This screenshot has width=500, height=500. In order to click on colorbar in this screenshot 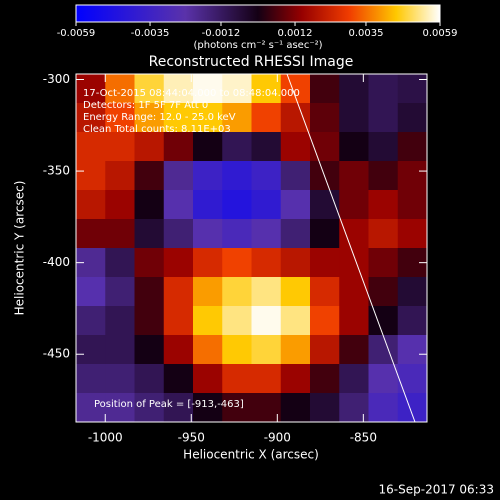, I will do `click(258, 13)`.